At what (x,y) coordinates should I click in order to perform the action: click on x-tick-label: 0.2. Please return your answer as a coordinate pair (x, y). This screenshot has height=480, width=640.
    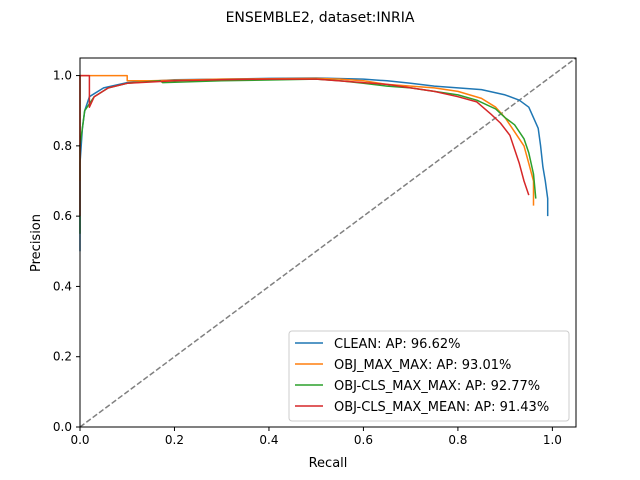
    Looking at the image, I should click on (174, 440).